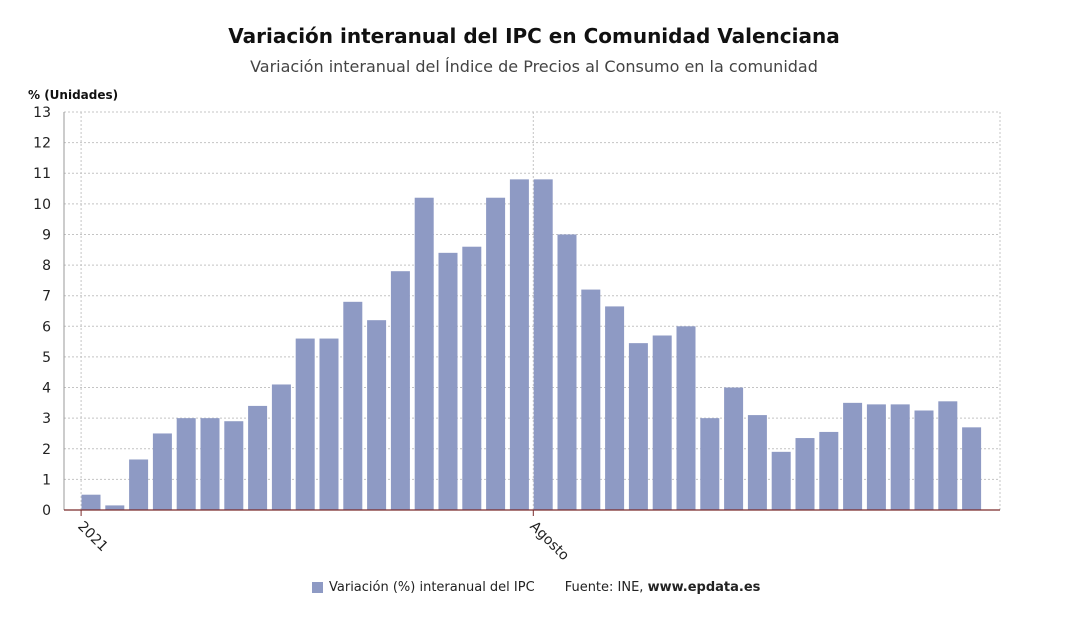 The height and width of the screenshot is (627, 1068). What do you see at coordinates (42, 174) in the screenshot?
I see `y-tick-label: 11` at bounding box center [42, 174].